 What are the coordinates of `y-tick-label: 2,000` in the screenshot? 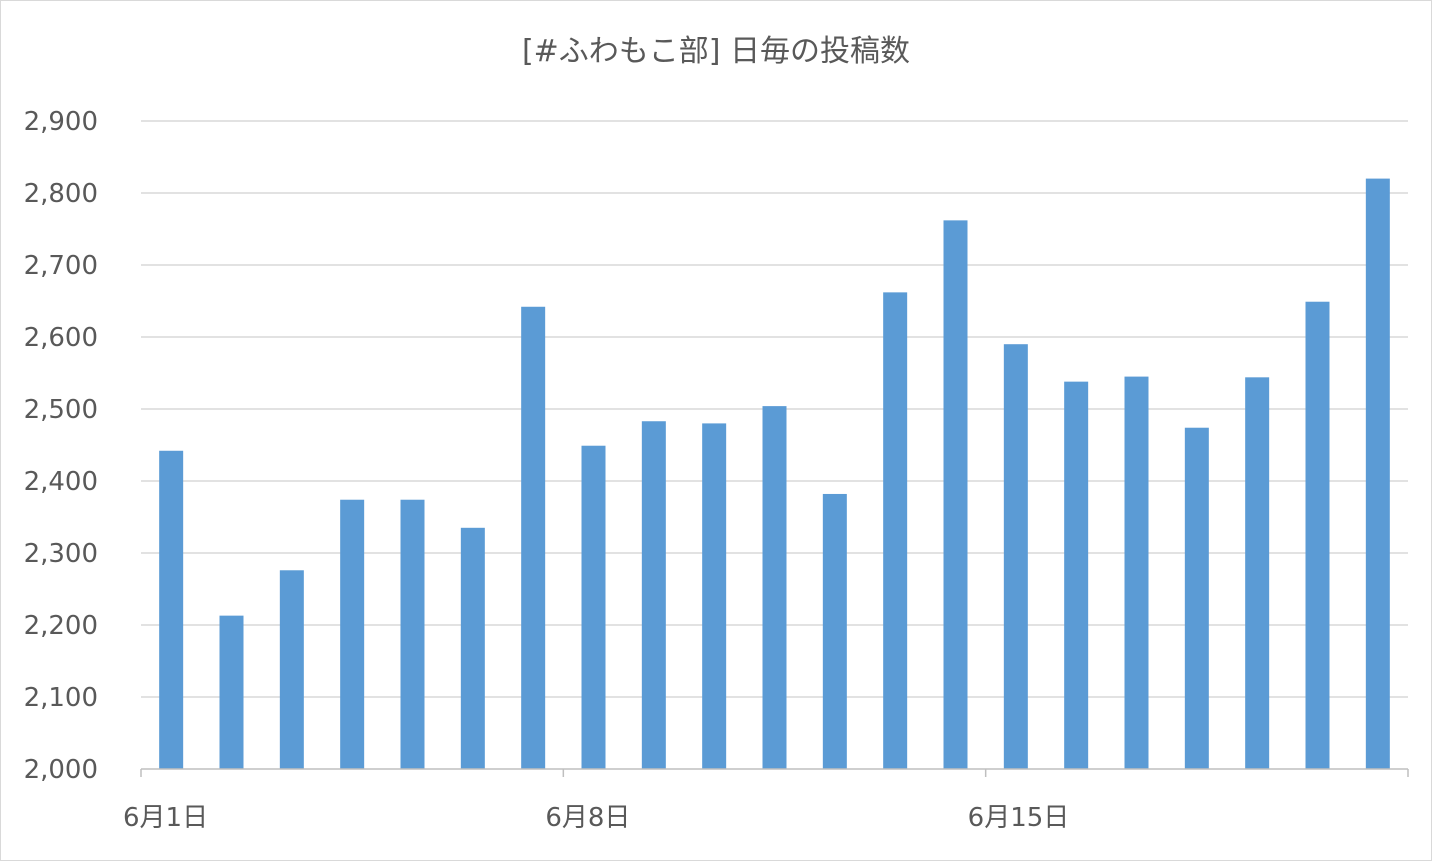 It's located at (61, 770).